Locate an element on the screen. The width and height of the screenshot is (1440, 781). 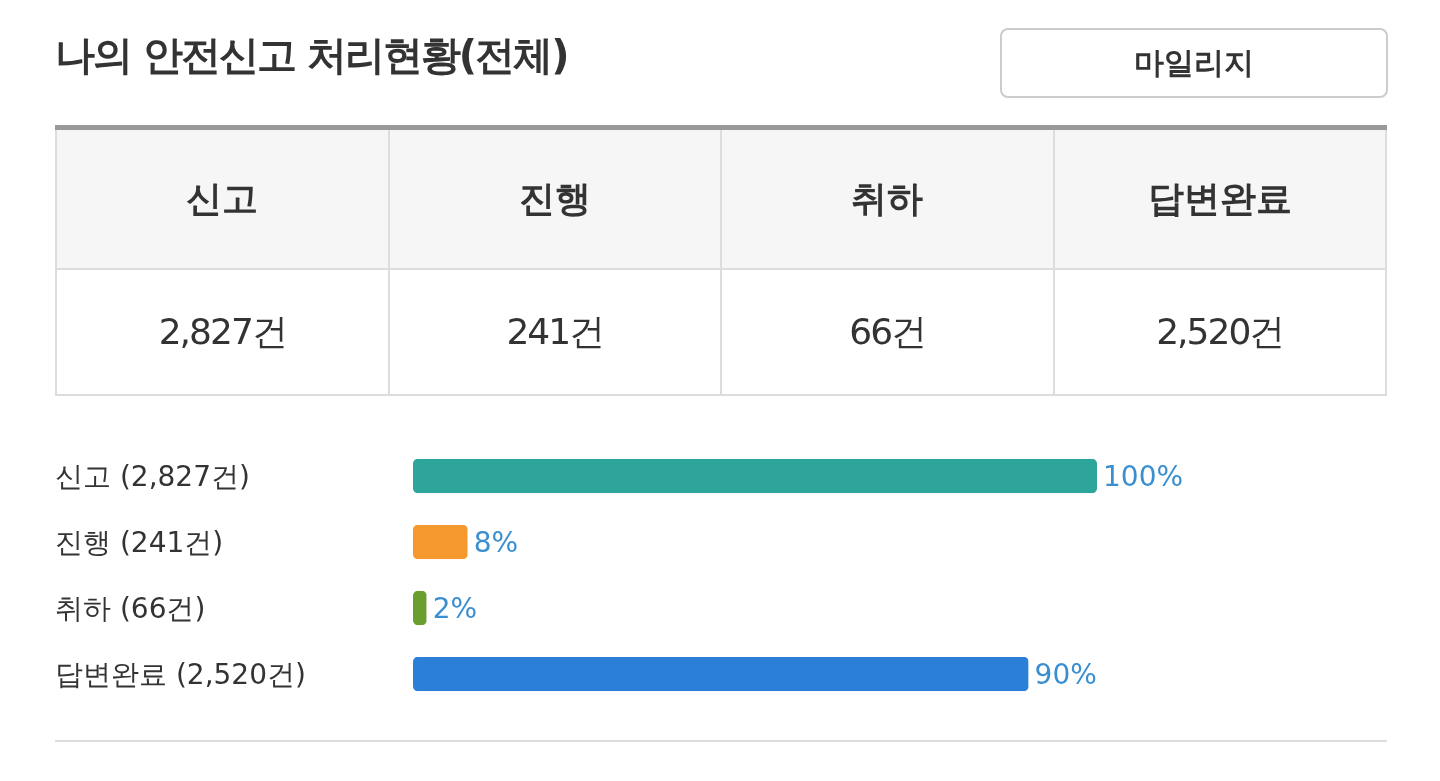
data-label: 90% is located at coordinates (1065, 674).